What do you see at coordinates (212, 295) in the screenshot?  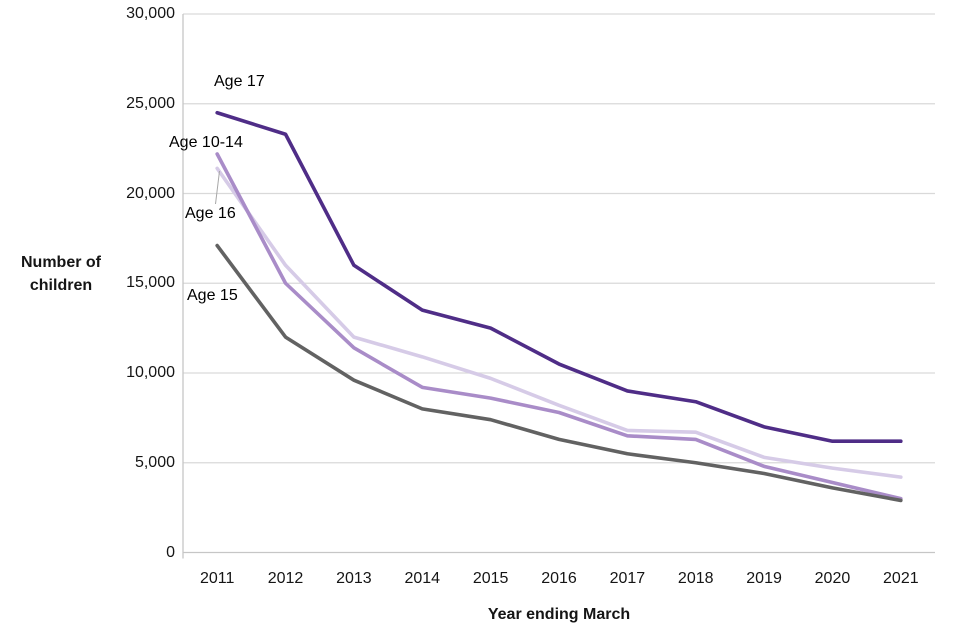 I see `series-label-age-15: Age 15` at bounding box center [212, 295].